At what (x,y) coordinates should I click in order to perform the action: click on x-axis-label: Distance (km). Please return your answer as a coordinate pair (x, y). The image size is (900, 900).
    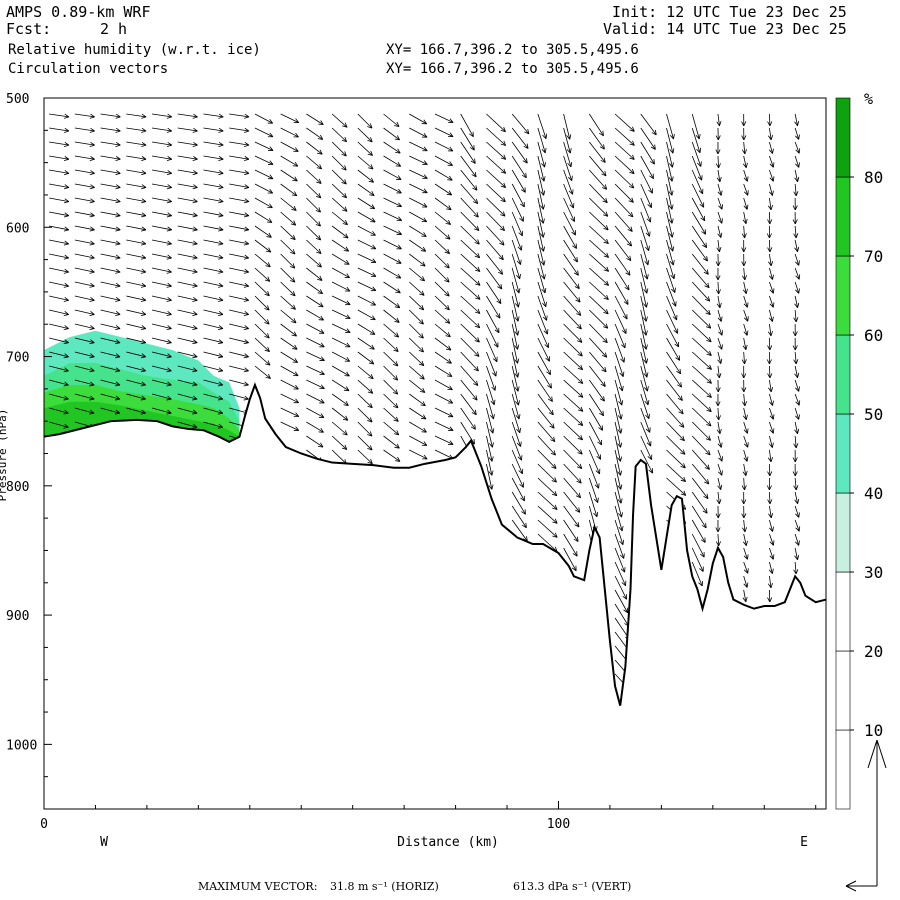
    Looking at the image, I should click on (448, 842).